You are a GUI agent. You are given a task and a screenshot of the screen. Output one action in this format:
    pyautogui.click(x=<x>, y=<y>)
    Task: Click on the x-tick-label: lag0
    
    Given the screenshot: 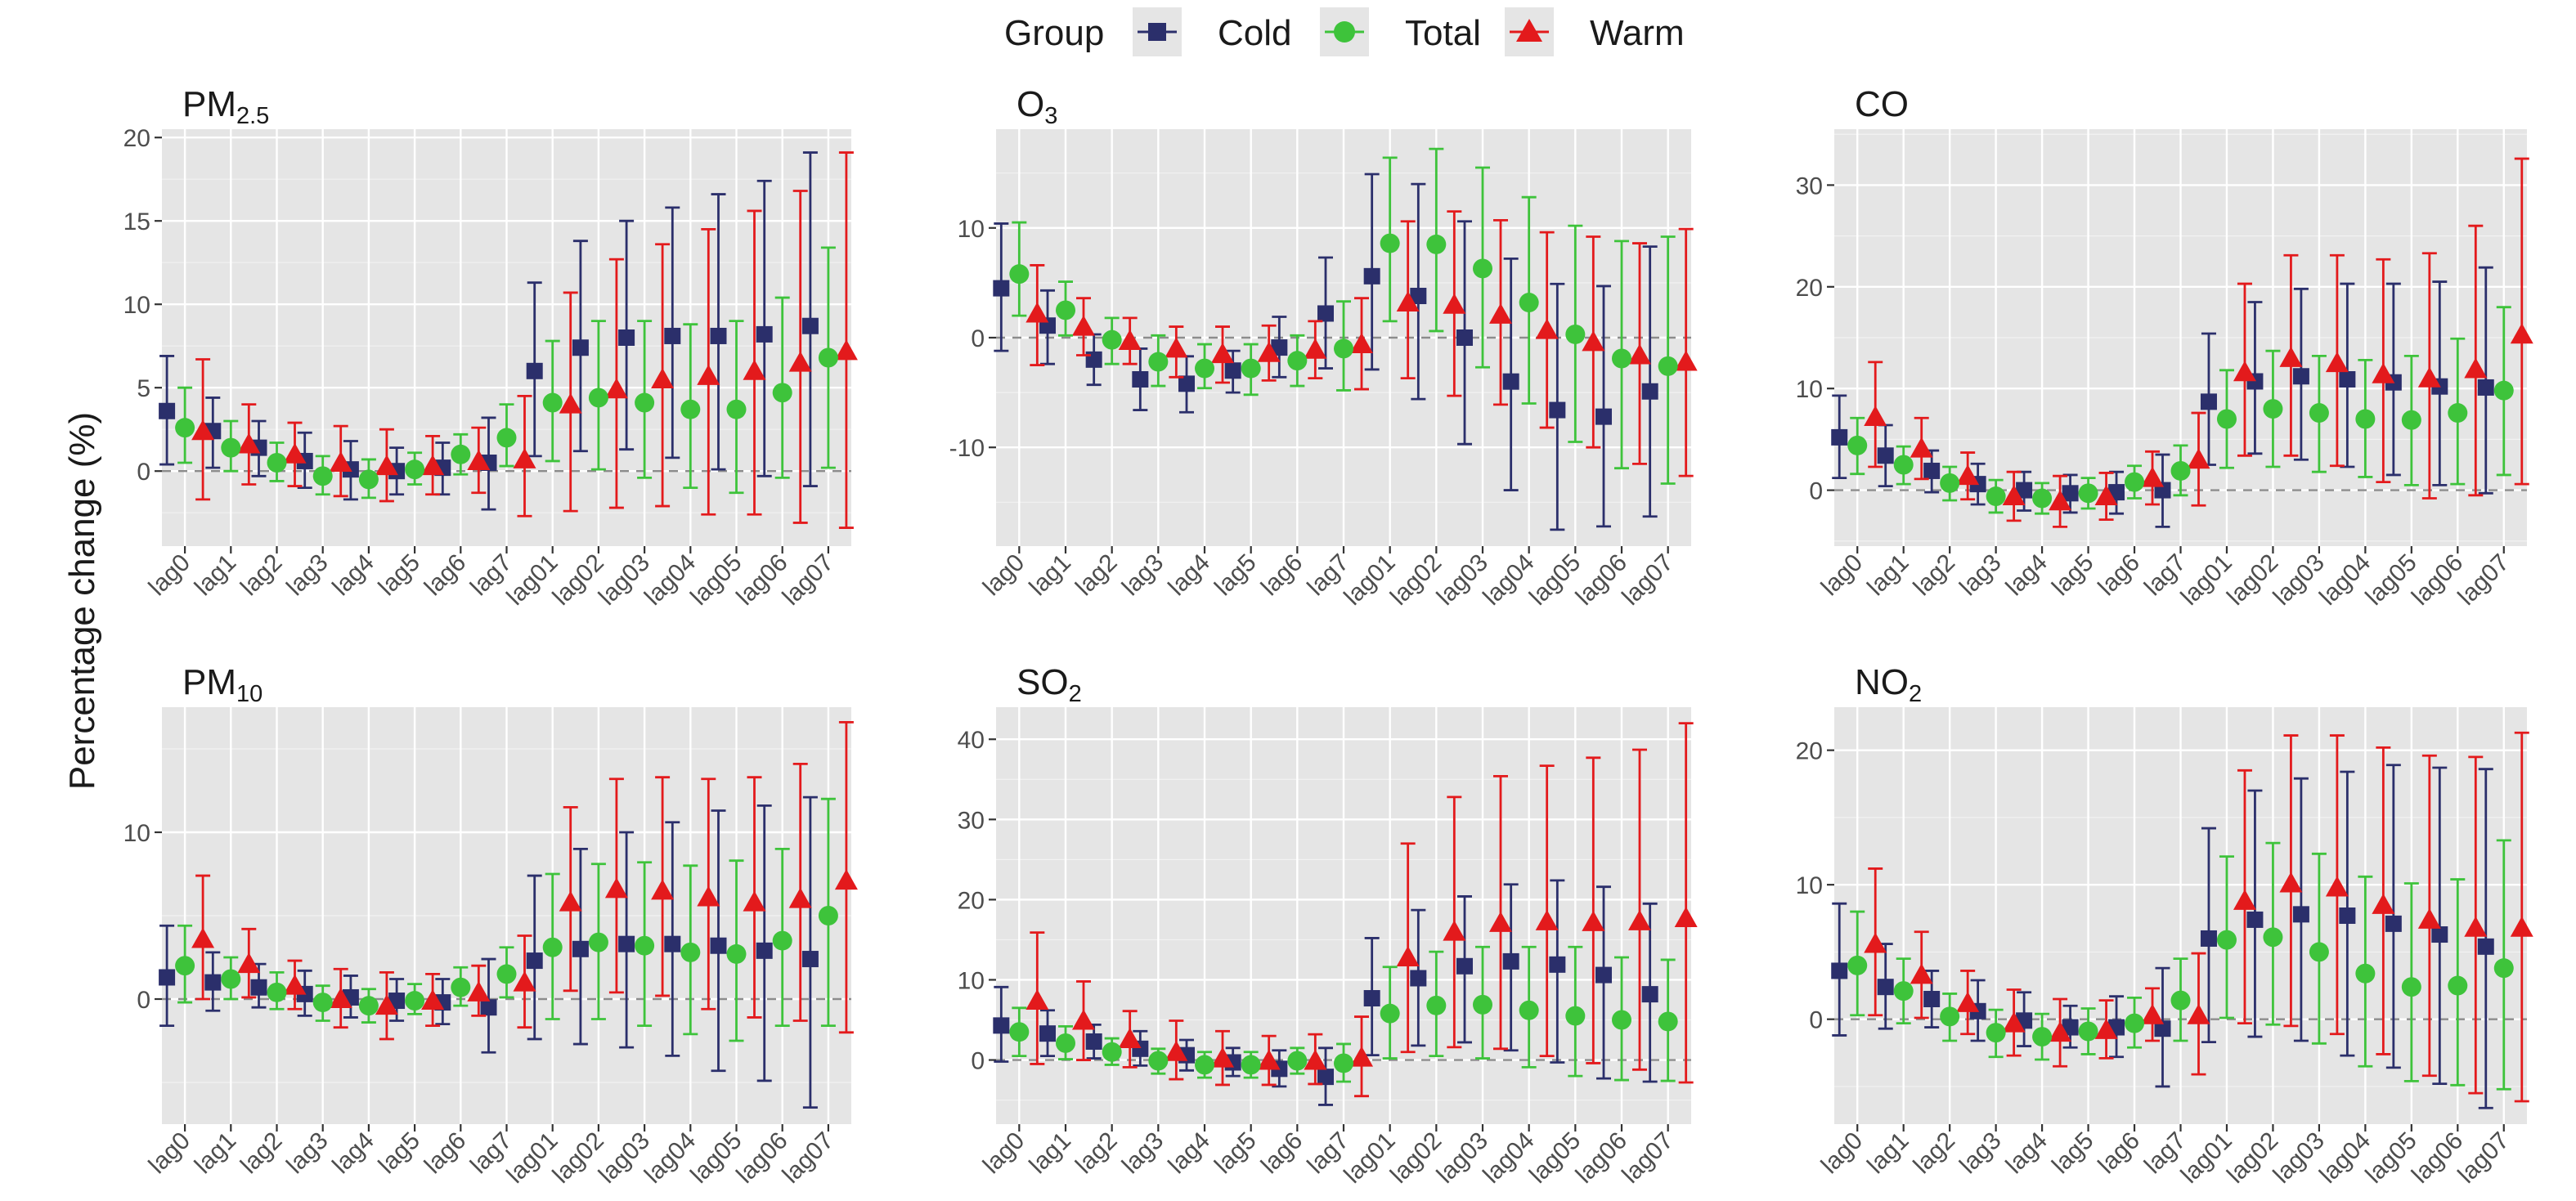 What is the action you would take?
    pyautogui.click(x=1004, y=575)
    